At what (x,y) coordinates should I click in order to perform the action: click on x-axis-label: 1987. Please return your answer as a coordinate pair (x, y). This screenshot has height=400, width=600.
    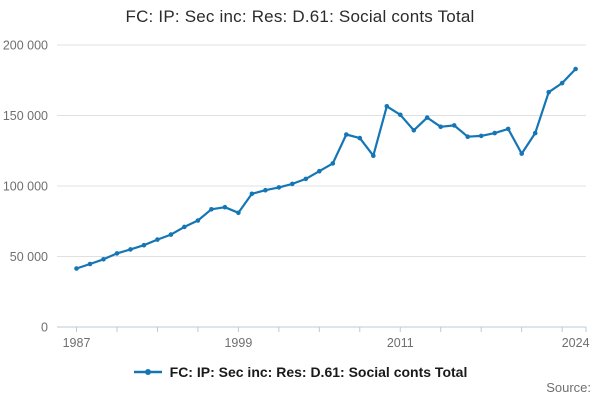
    Looking at the image, I should click on (77, 343).